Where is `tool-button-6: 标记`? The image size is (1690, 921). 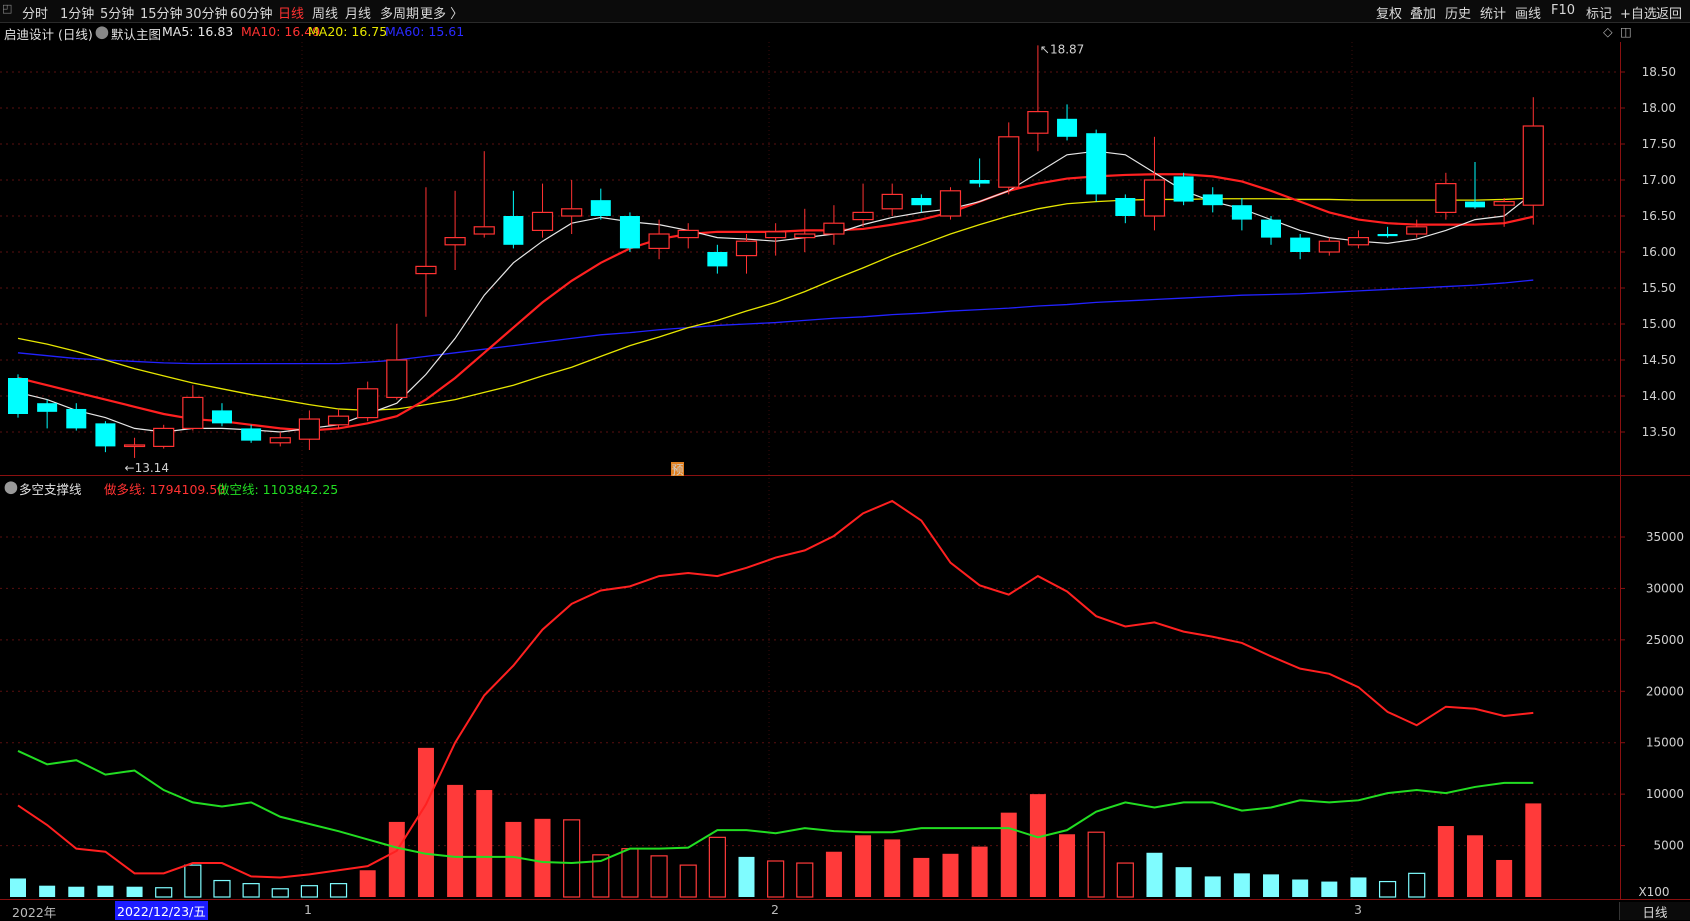 tool-button-6: 标记 is located at coordinates (1599, 14).